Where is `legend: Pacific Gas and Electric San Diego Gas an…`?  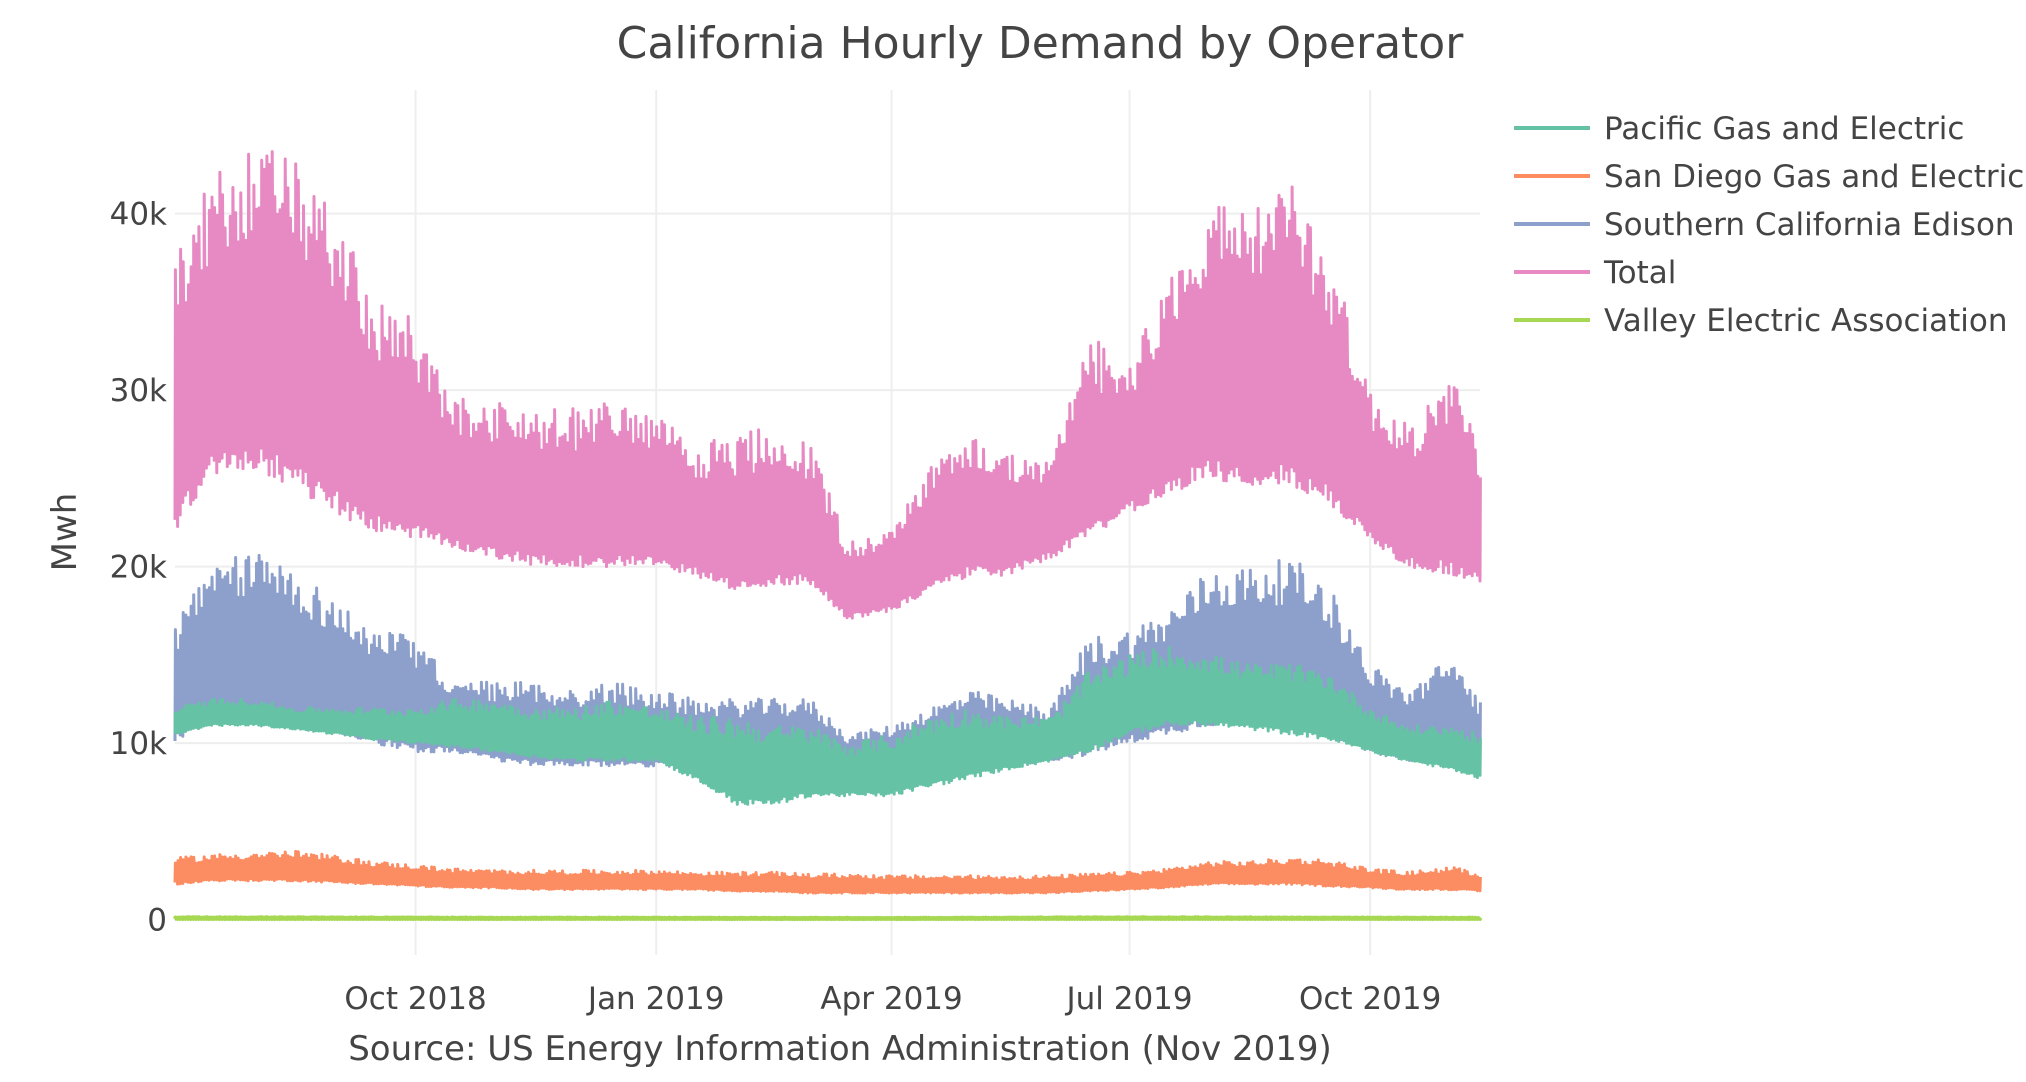 legend: Pacific Gas and Electric San Diego Gas an… is located at coordinates (1769, 225).